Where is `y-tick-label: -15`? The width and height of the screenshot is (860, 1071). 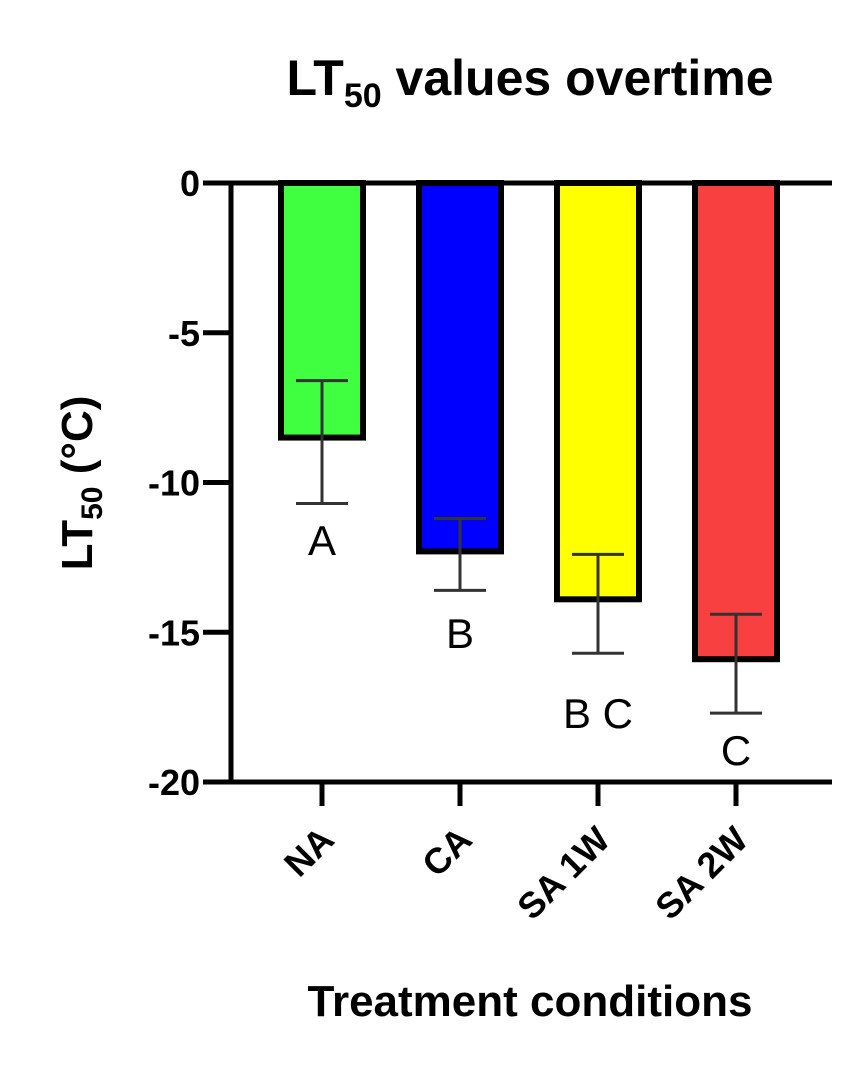 y-tick-label: -15 is located at coordinates (174, 632).